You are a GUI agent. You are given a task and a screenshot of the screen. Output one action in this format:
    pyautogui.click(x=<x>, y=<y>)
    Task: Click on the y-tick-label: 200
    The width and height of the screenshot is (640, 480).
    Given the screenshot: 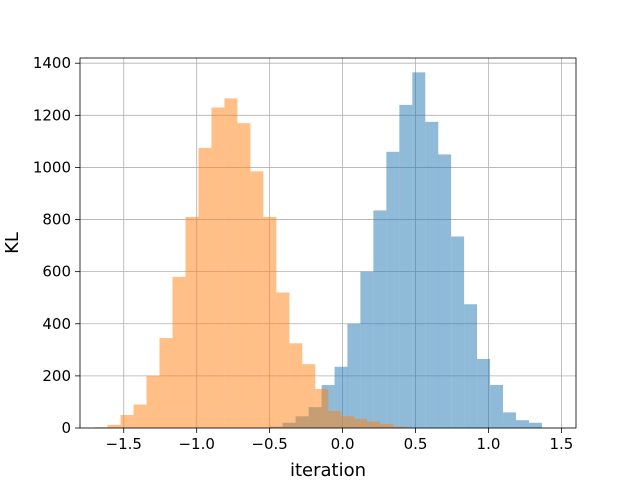 What is the action you would take?
    pyautogui.click(x=56, y=376)
    